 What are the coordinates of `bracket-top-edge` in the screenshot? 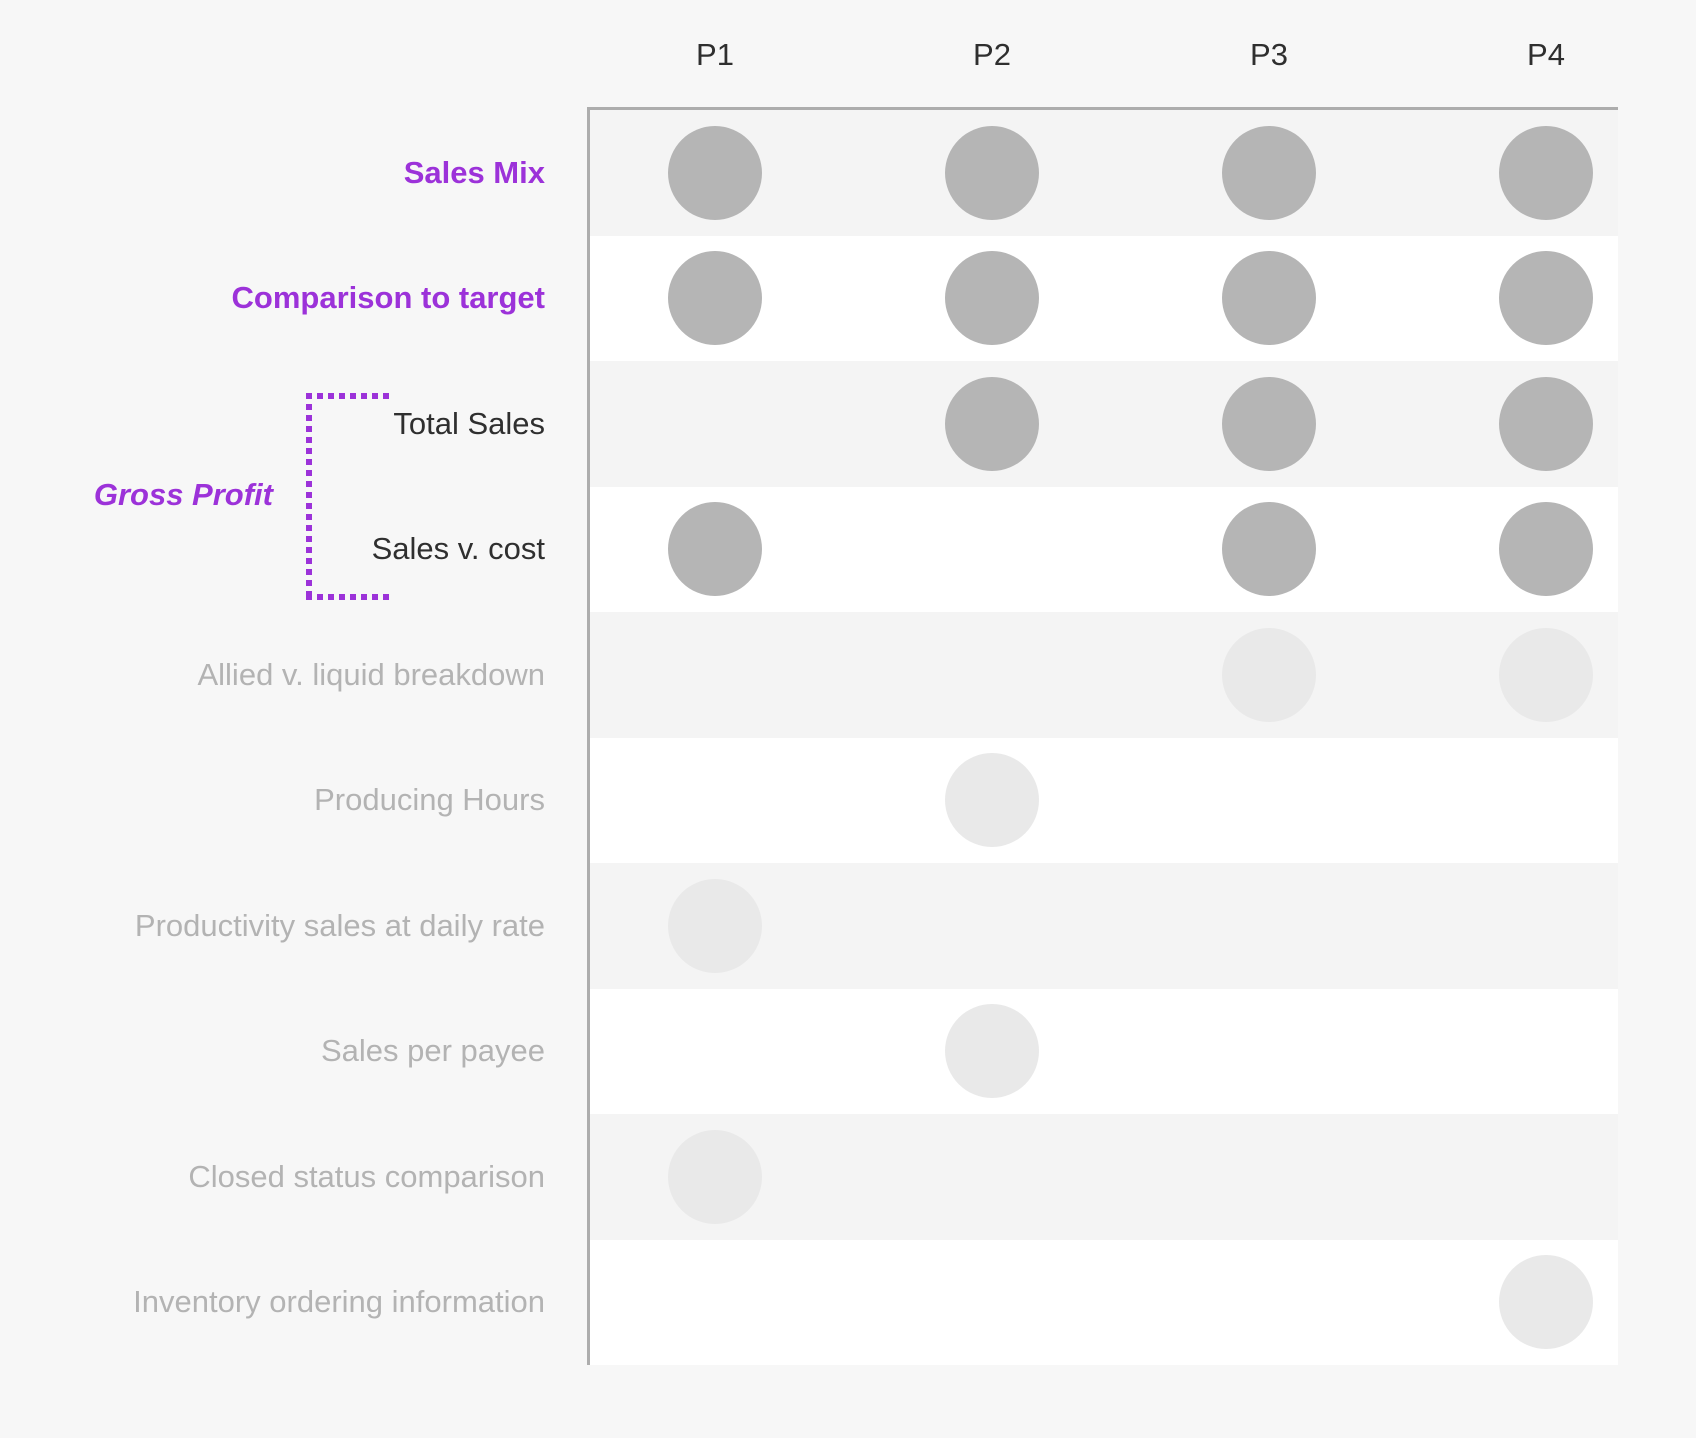 It's located at (348, 396).